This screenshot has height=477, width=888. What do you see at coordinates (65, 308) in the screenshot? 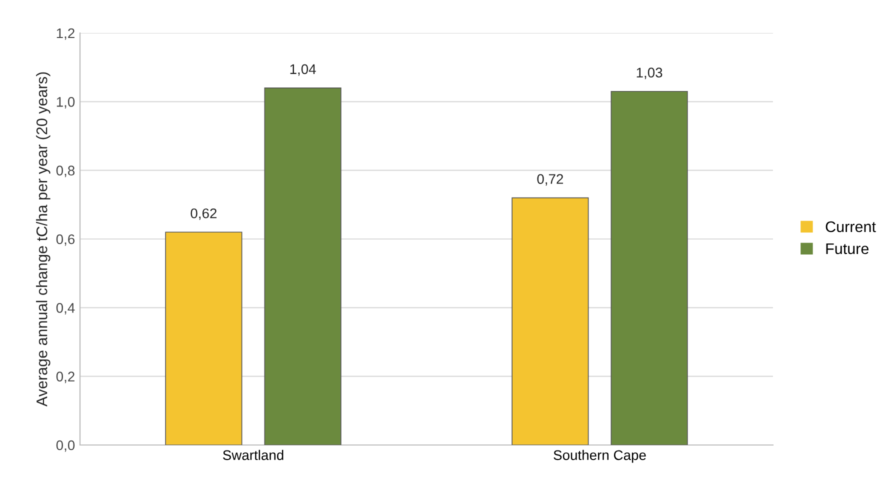
I see `y-tick-label: 0,4` at bounding box center [65, 308].